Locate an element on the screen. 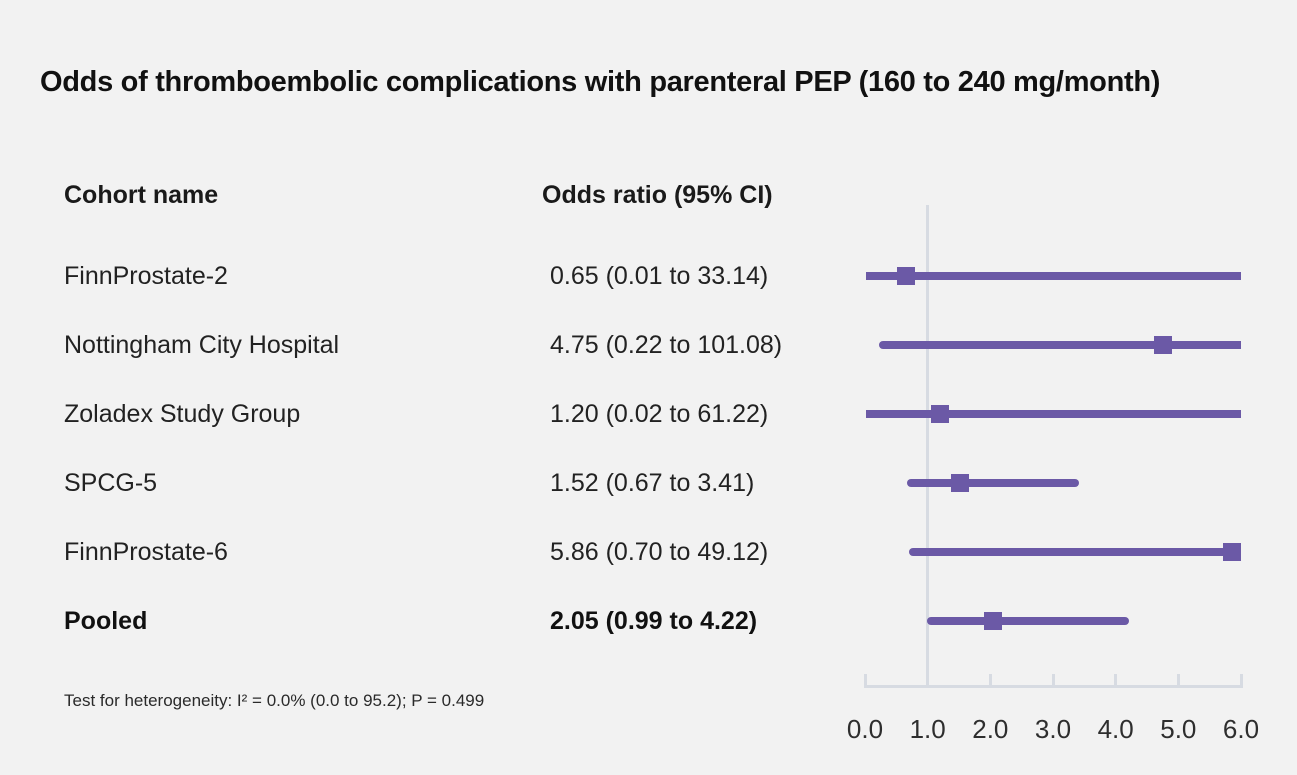 This screenshot has width=1297, height=775. study-odds-ratio: 4.75 (0.22 to 101.08) is located at coordinates (666, 345).